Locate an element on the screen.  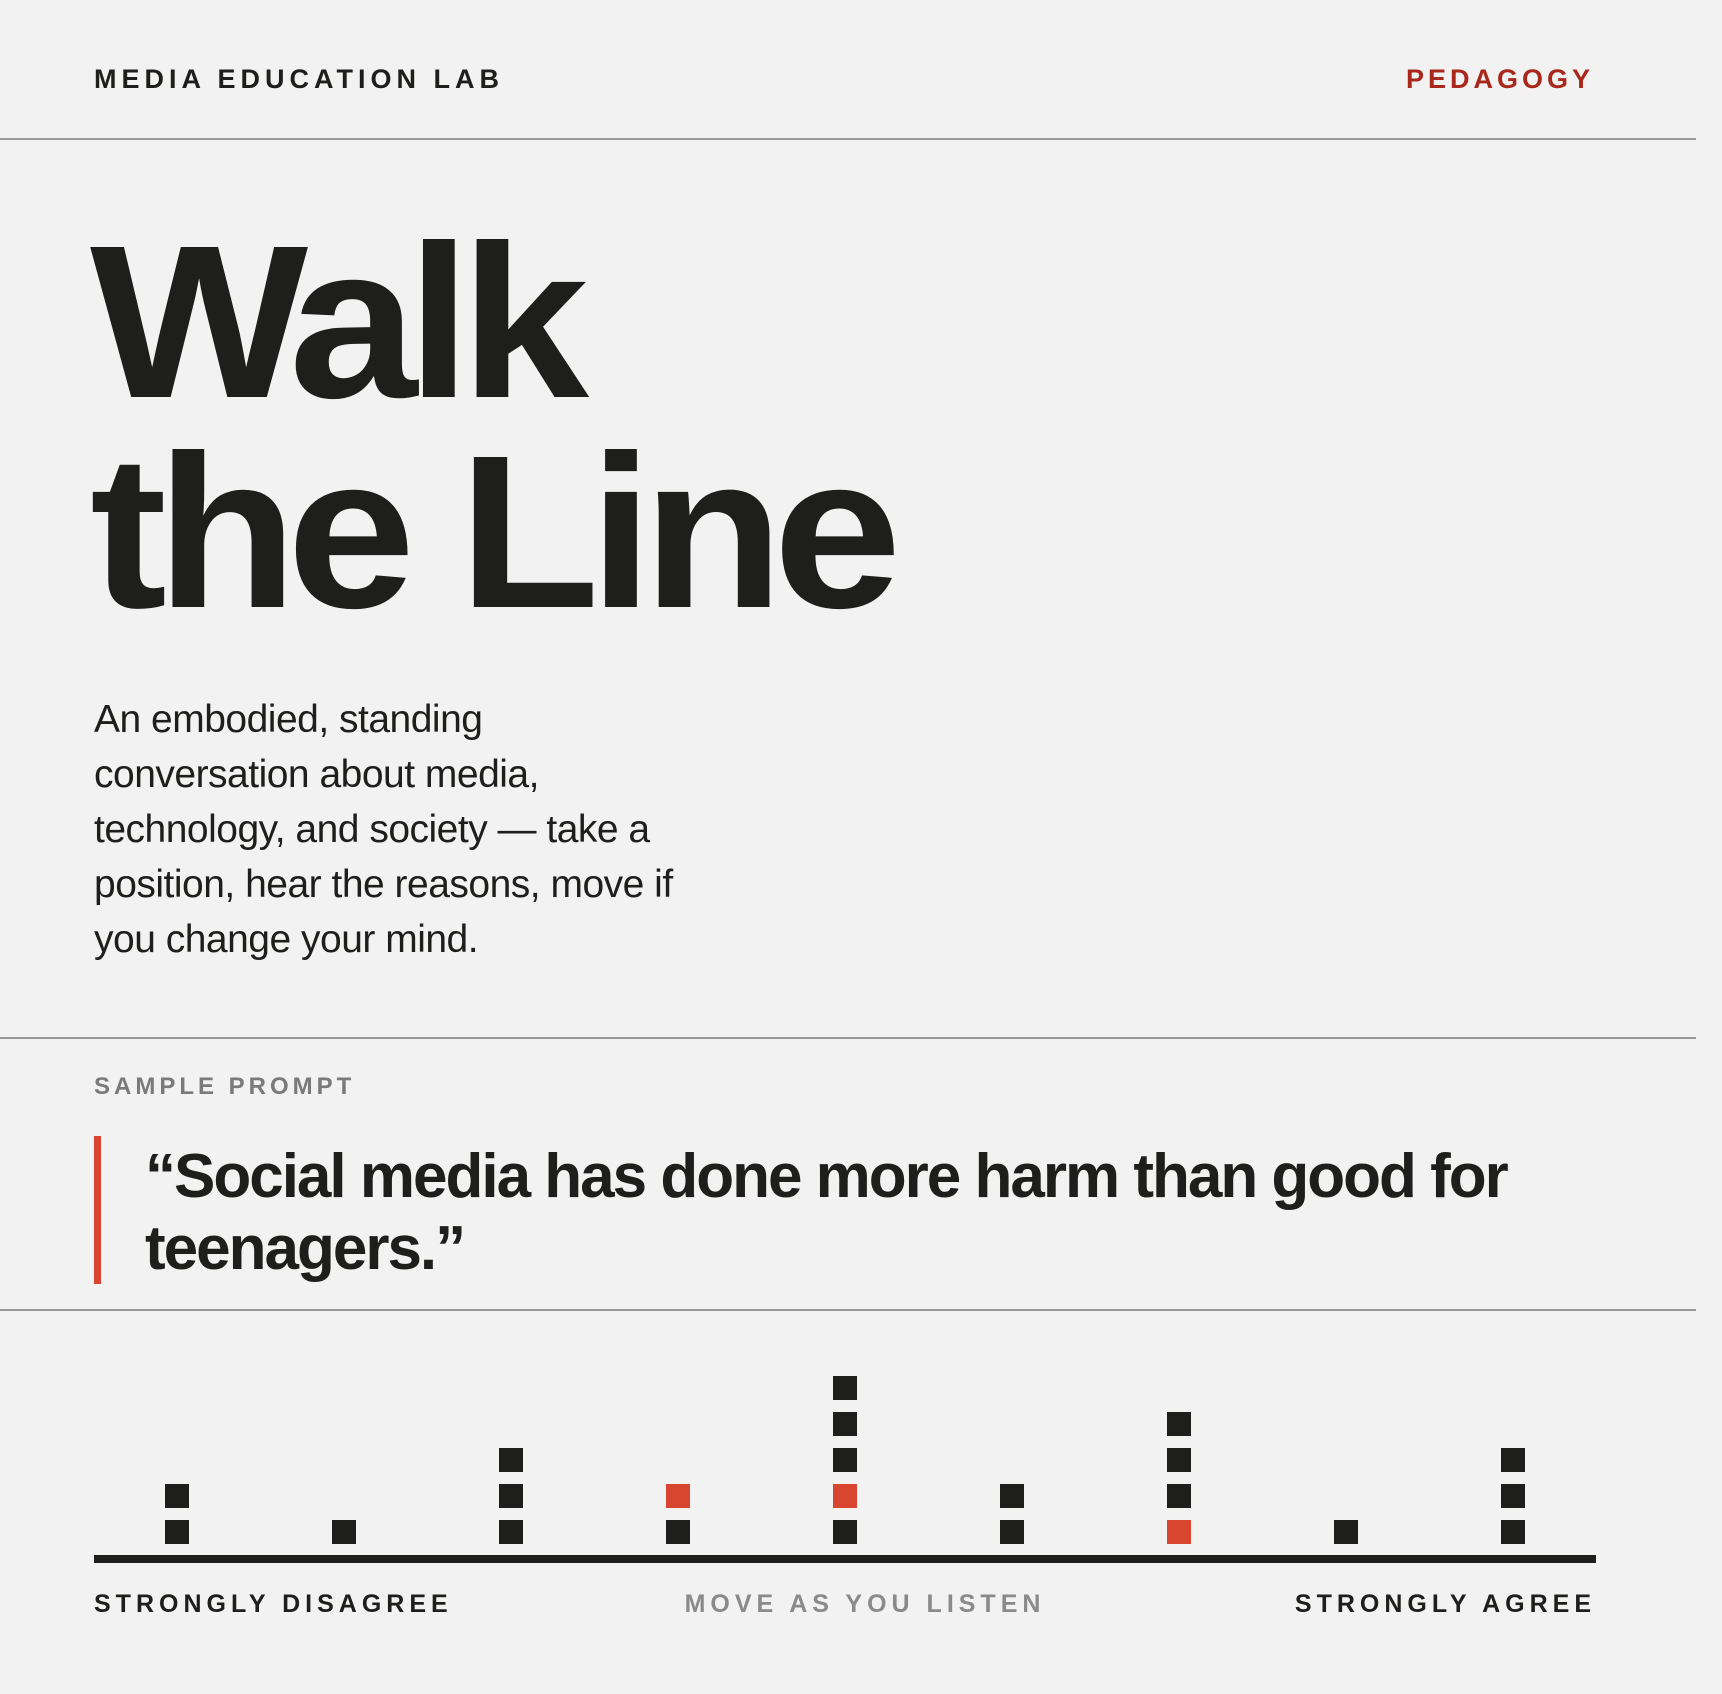
strongly-disagree-label: STRONGLY DISAGREE is located at coordinates (273, 1604).